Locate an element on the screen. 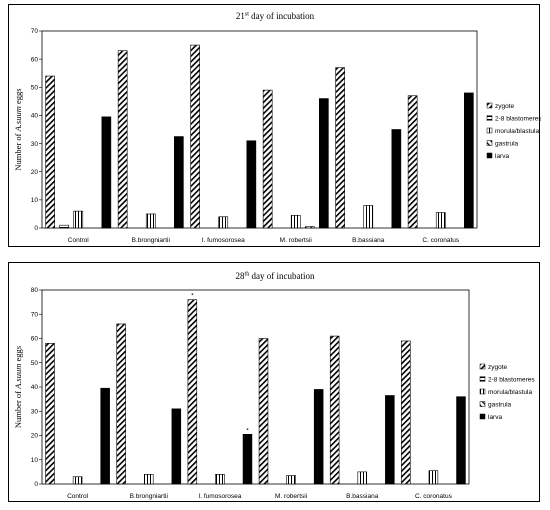 The height and width of the screenshot is (510, 550). chart-title: 28th day of incubation is located at coordinates (275, 276).